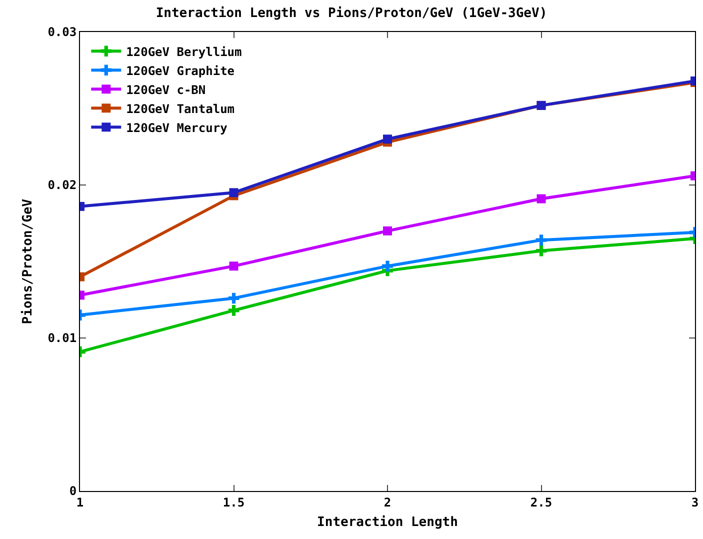 This screenshot has width=703, height=539. I want to click on y-tick-label: 0.02, so click(62, 185).